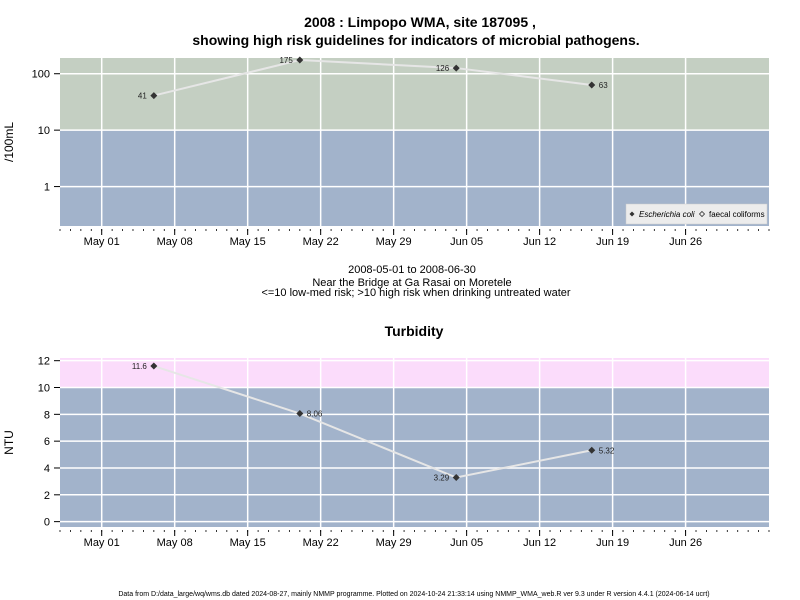 Image resolution: width=800 pixels, height=600 pixels. I want to click on data-label: 126, so click(443, 68).